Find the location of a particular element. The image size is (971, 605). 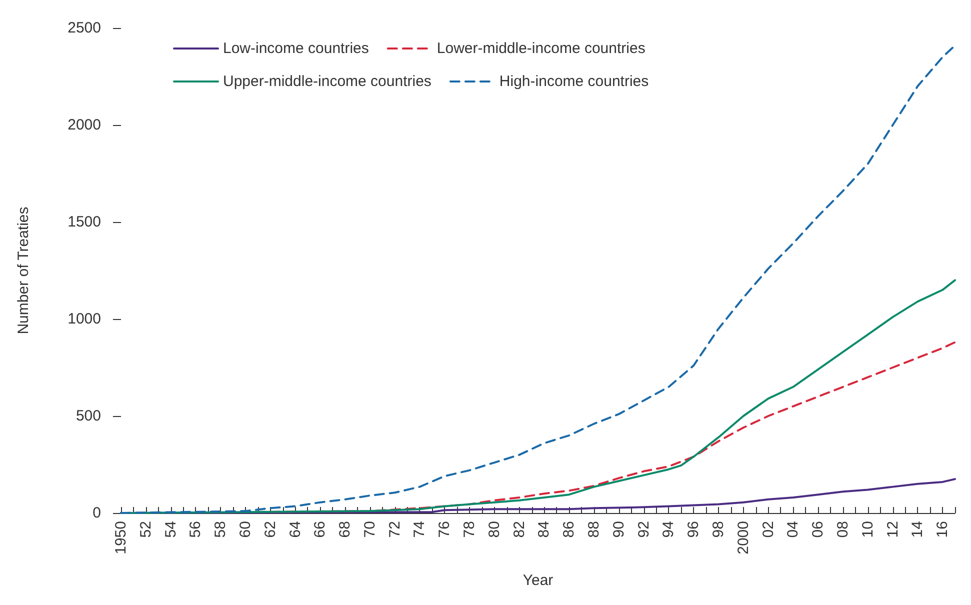

x-tick-label: 96 is located at coordinates (693, 529).